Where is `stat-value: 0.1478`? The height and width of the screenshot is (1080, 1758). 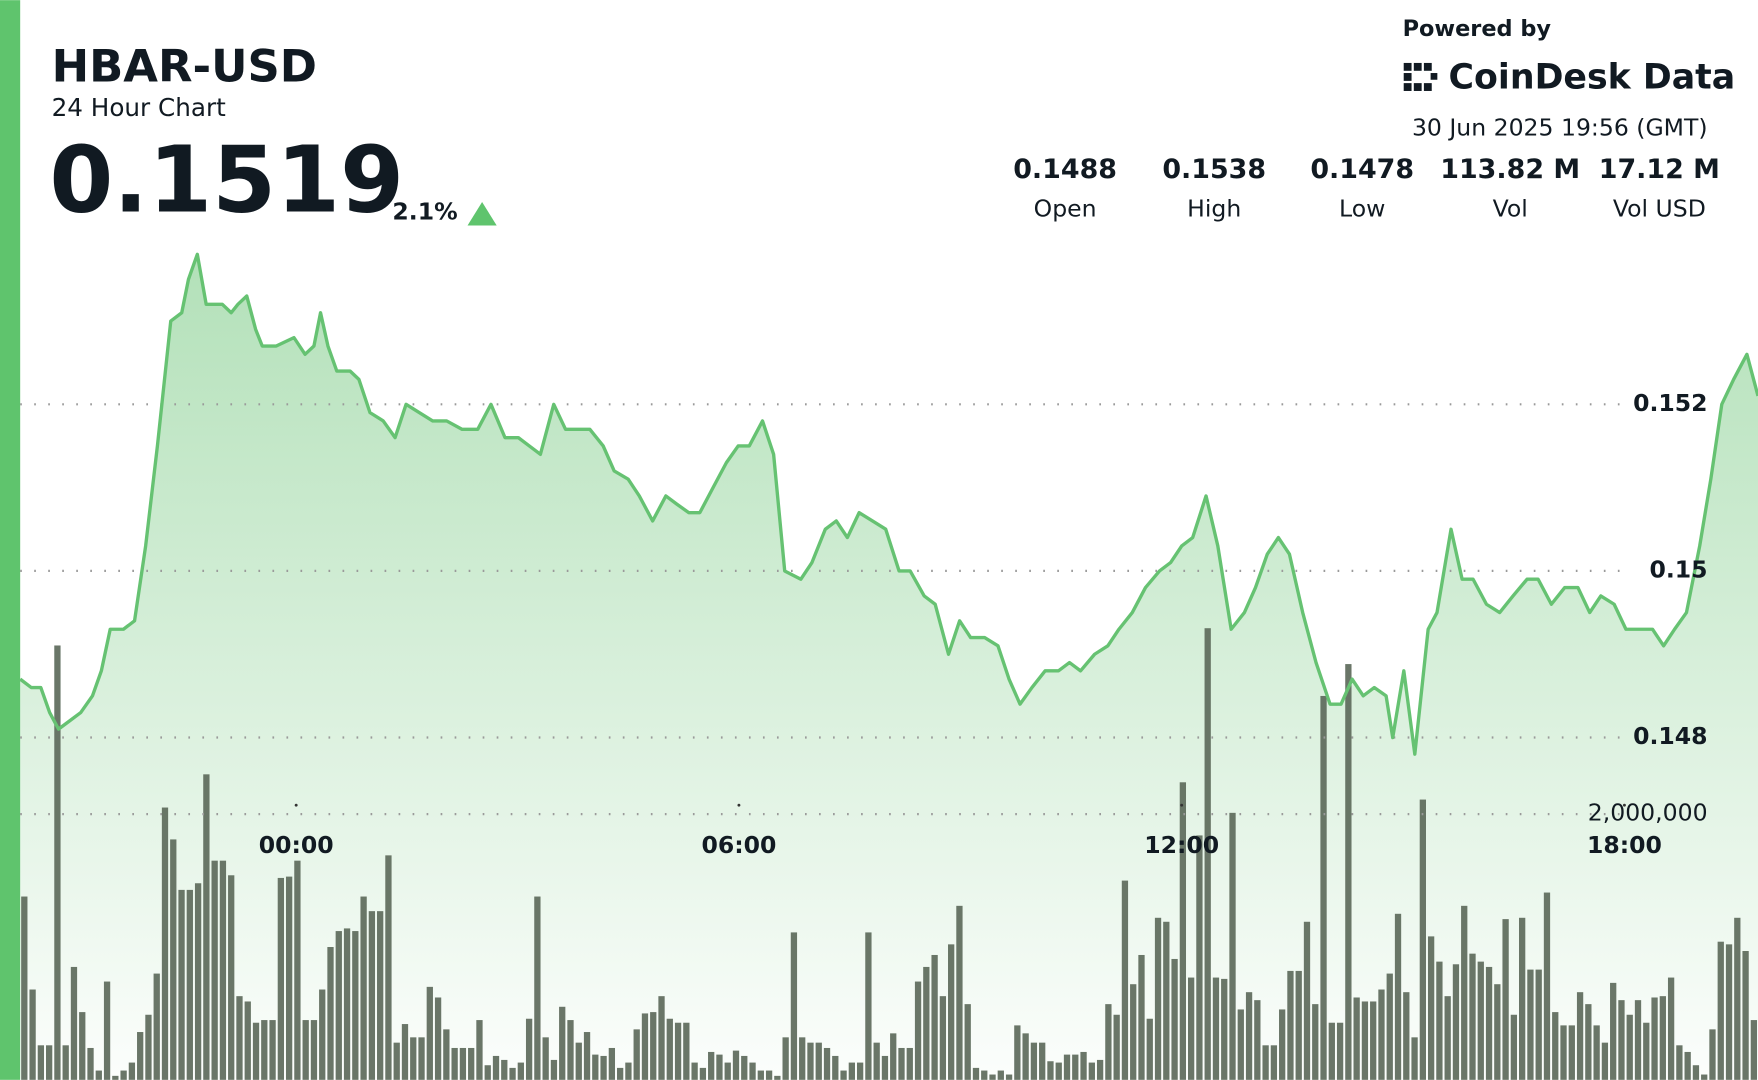 stat-value: 0.1478 is located at coordinates (1362, 169).